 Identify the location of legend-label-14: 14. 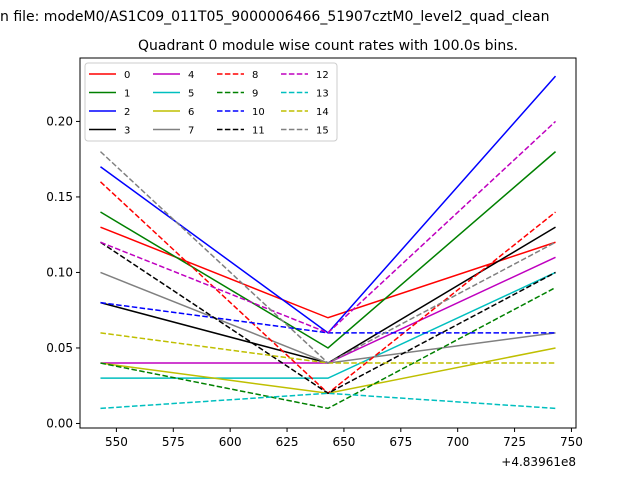
(322, 112).